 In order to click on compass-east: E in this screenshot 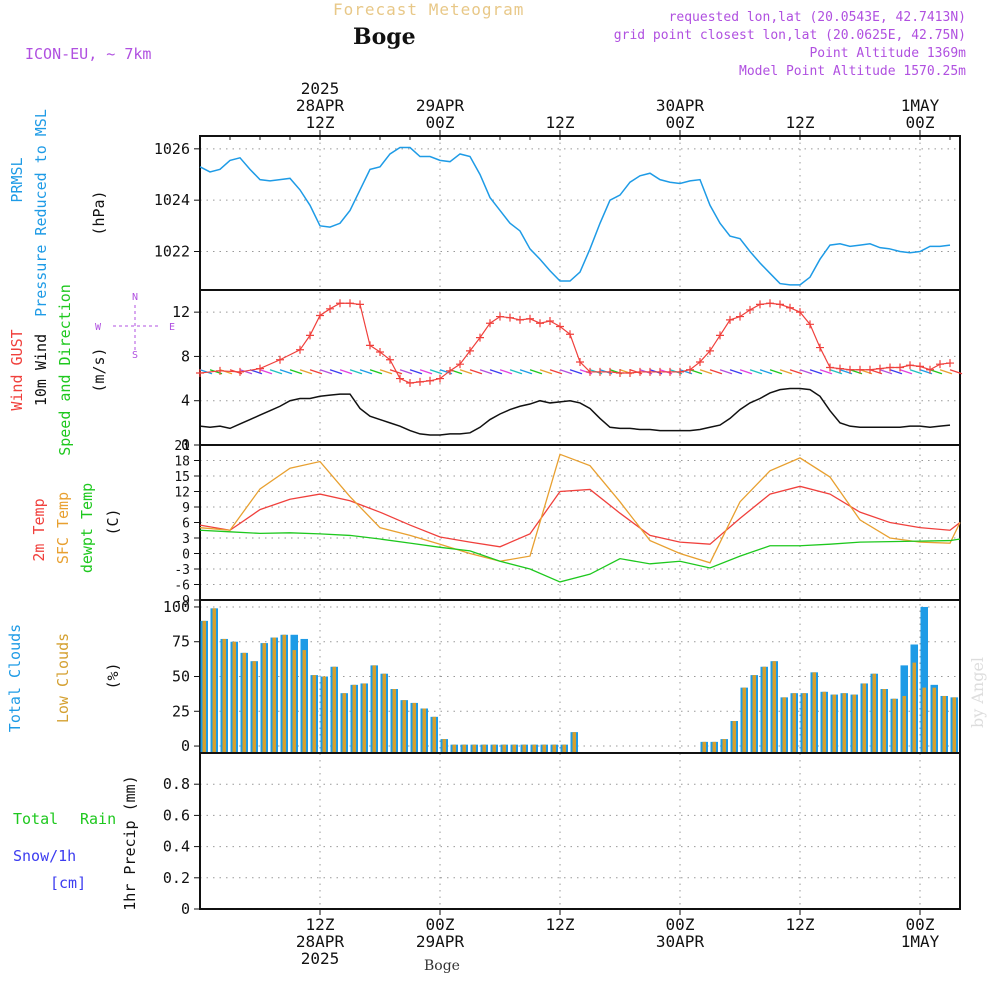, I will do `click(172, 327)`.